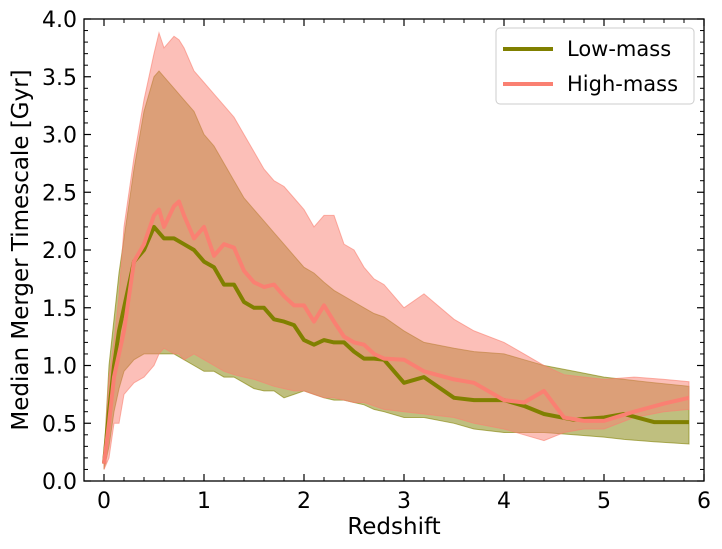 This screenshot has width=722, height=549. What do you see at coordinates (393, 527) in the screenshot?
I see `x-axis-label: Redshift` at bounding box center [393, 527].